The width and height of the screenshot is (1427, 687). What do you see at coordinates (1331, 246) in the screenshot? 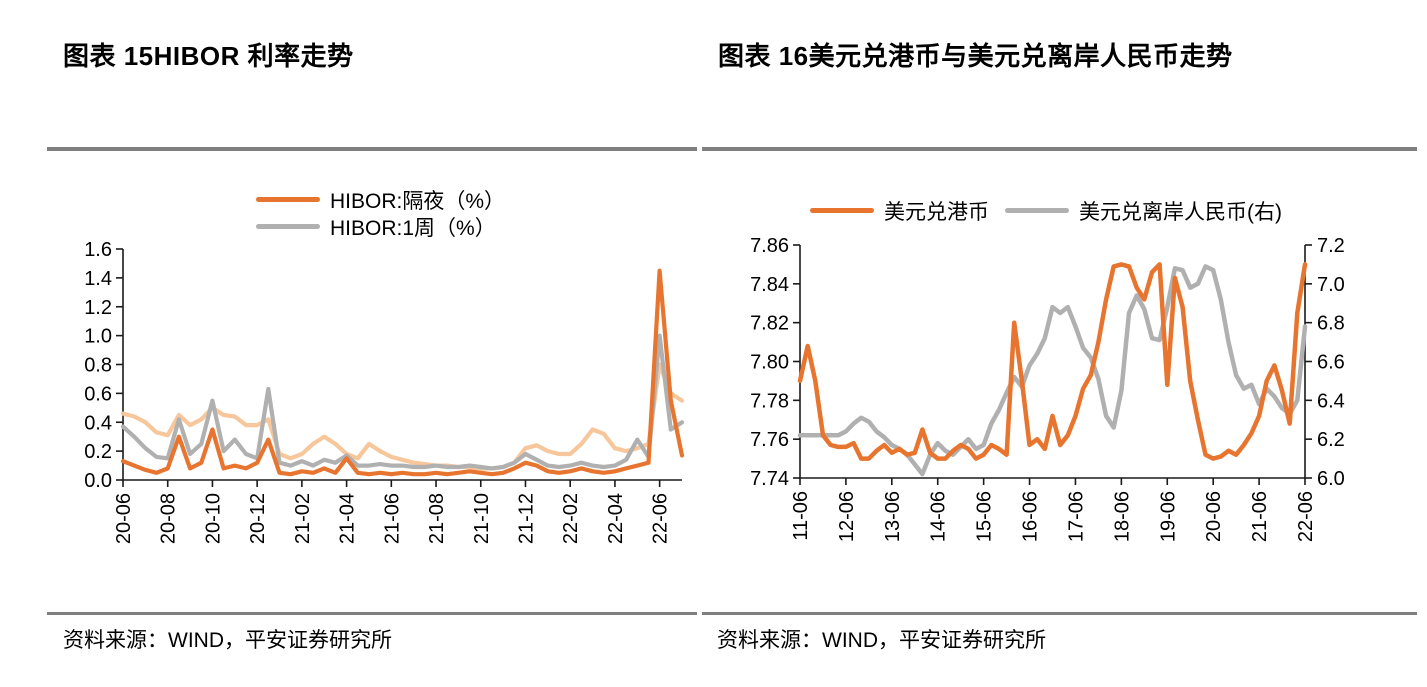
I see `right-y-tick-label: 7.2` at bounding box center [1331, 246].